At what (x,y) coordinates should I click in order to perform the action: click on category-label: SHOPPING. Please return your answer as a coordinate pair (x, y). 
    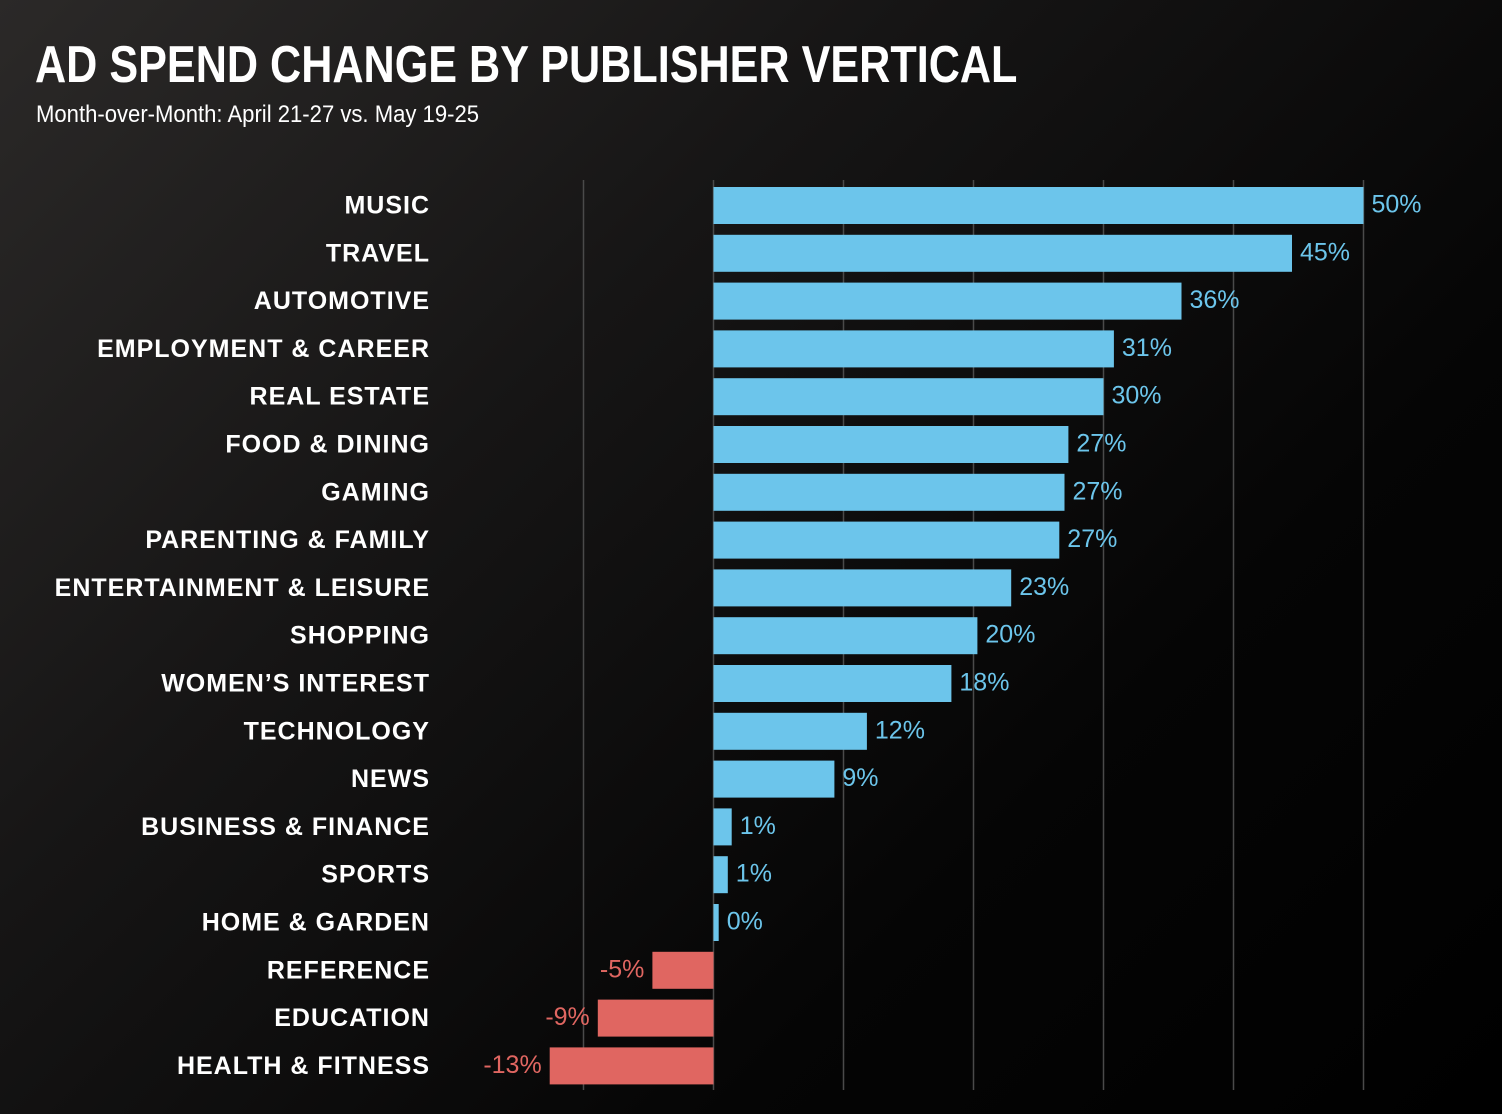
    Looking at the image, I should click on (360, 636).